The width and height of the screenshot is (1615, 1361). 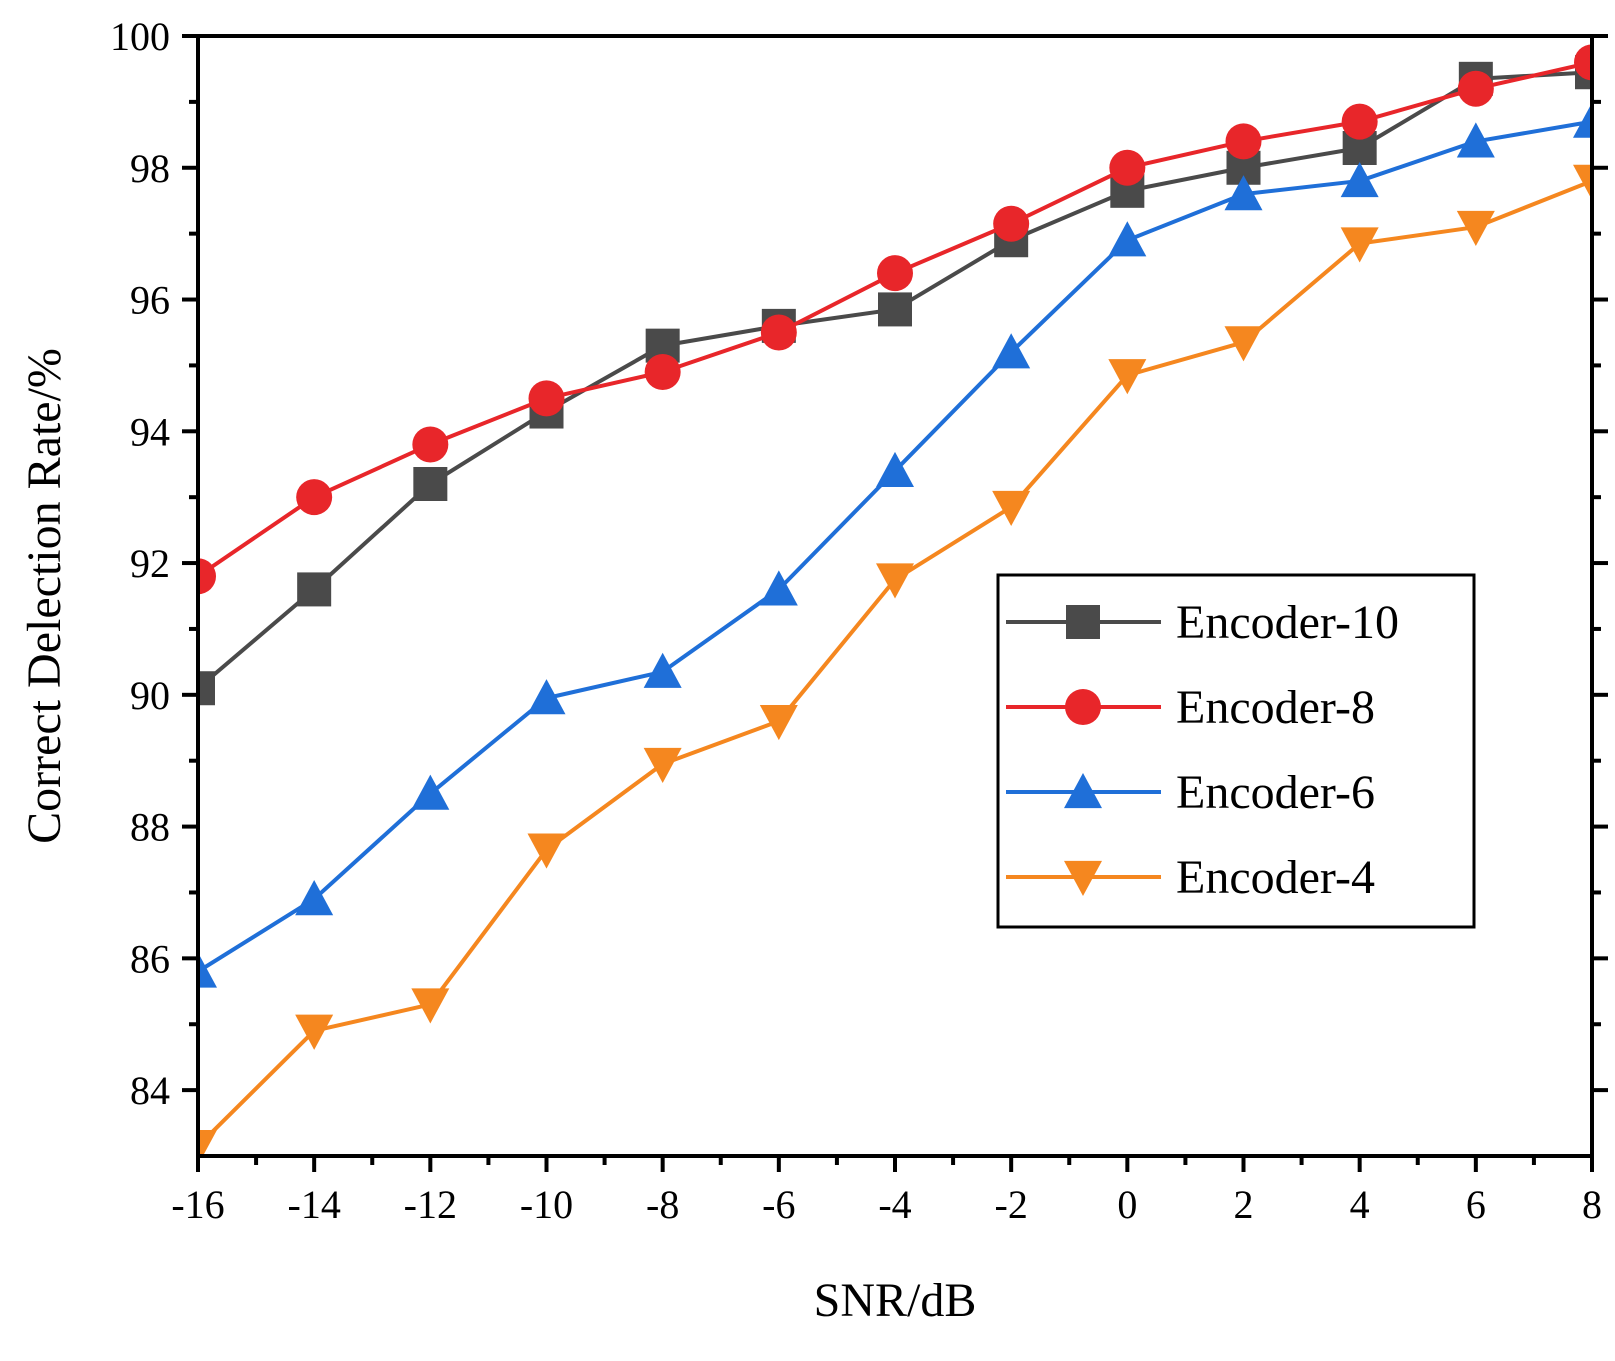 What do you see at coordinates (150, 431) in the screenshot?
I see `y-tick-label: 94` at bounding box center [150, 431].